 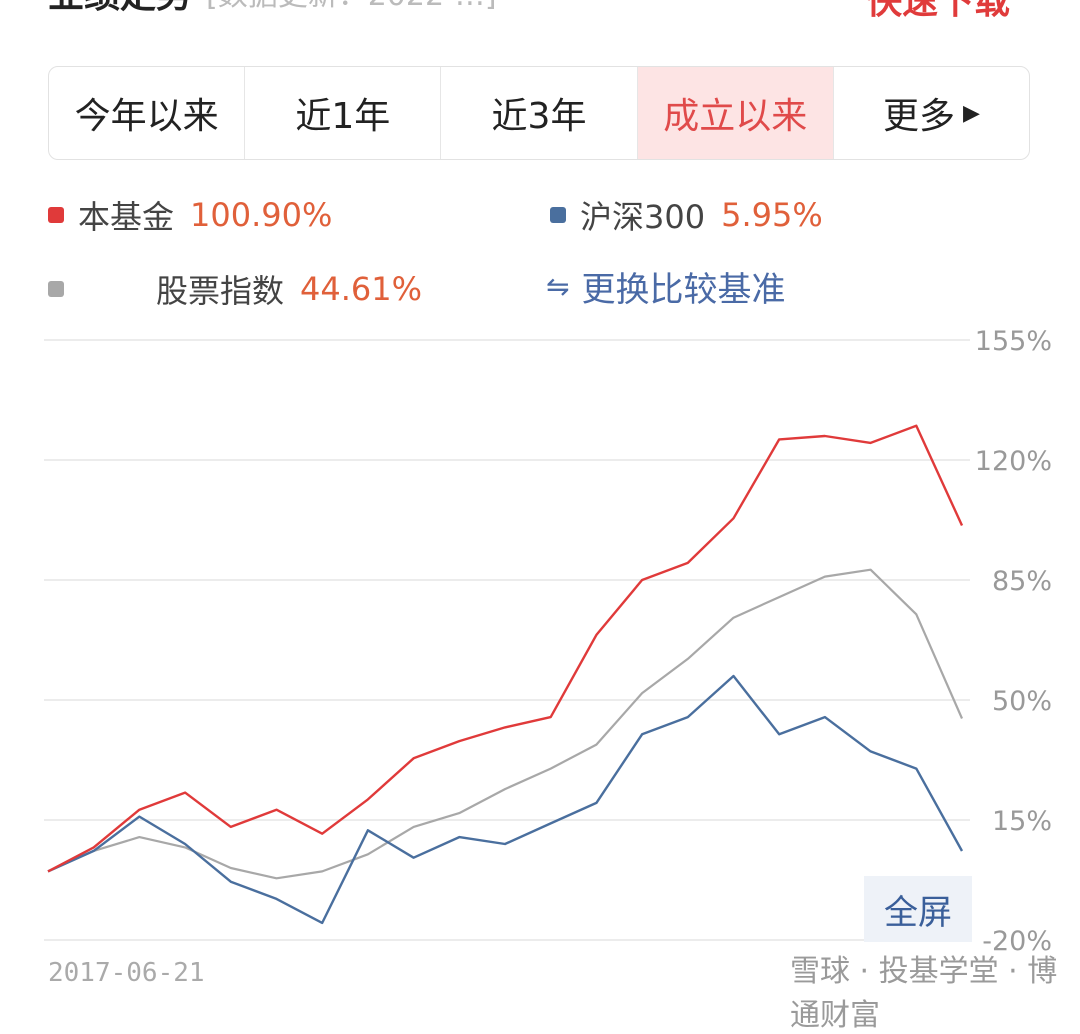 I want to click on tab-more: 更多 ▶, so click(x=931, y=113).